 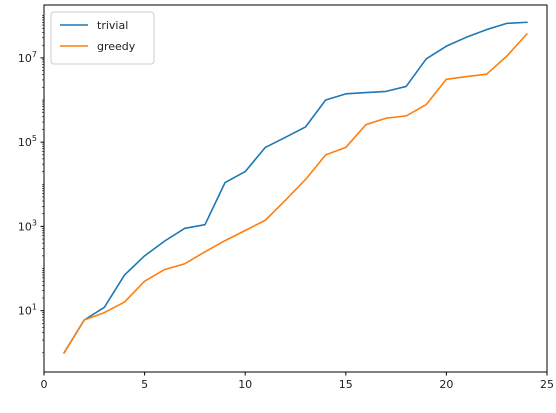 I want to click on y-tick-label: 10⁷, so click(x=27, y=57).